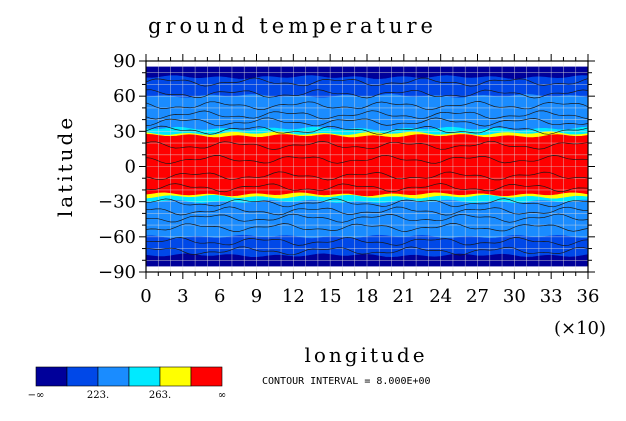  Describe the element at coordinates (346, 381) in the screenshot. I see `contour-interval-note: CONTOUR INTERVAL = 8.000E+00` at that location.